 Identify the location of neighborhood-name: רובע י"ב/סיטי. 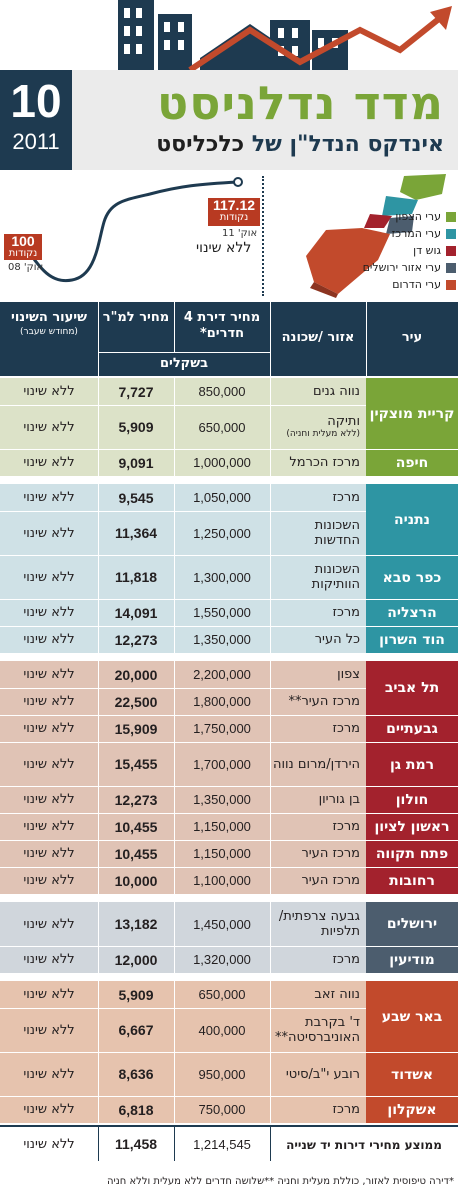
(322, 1074).